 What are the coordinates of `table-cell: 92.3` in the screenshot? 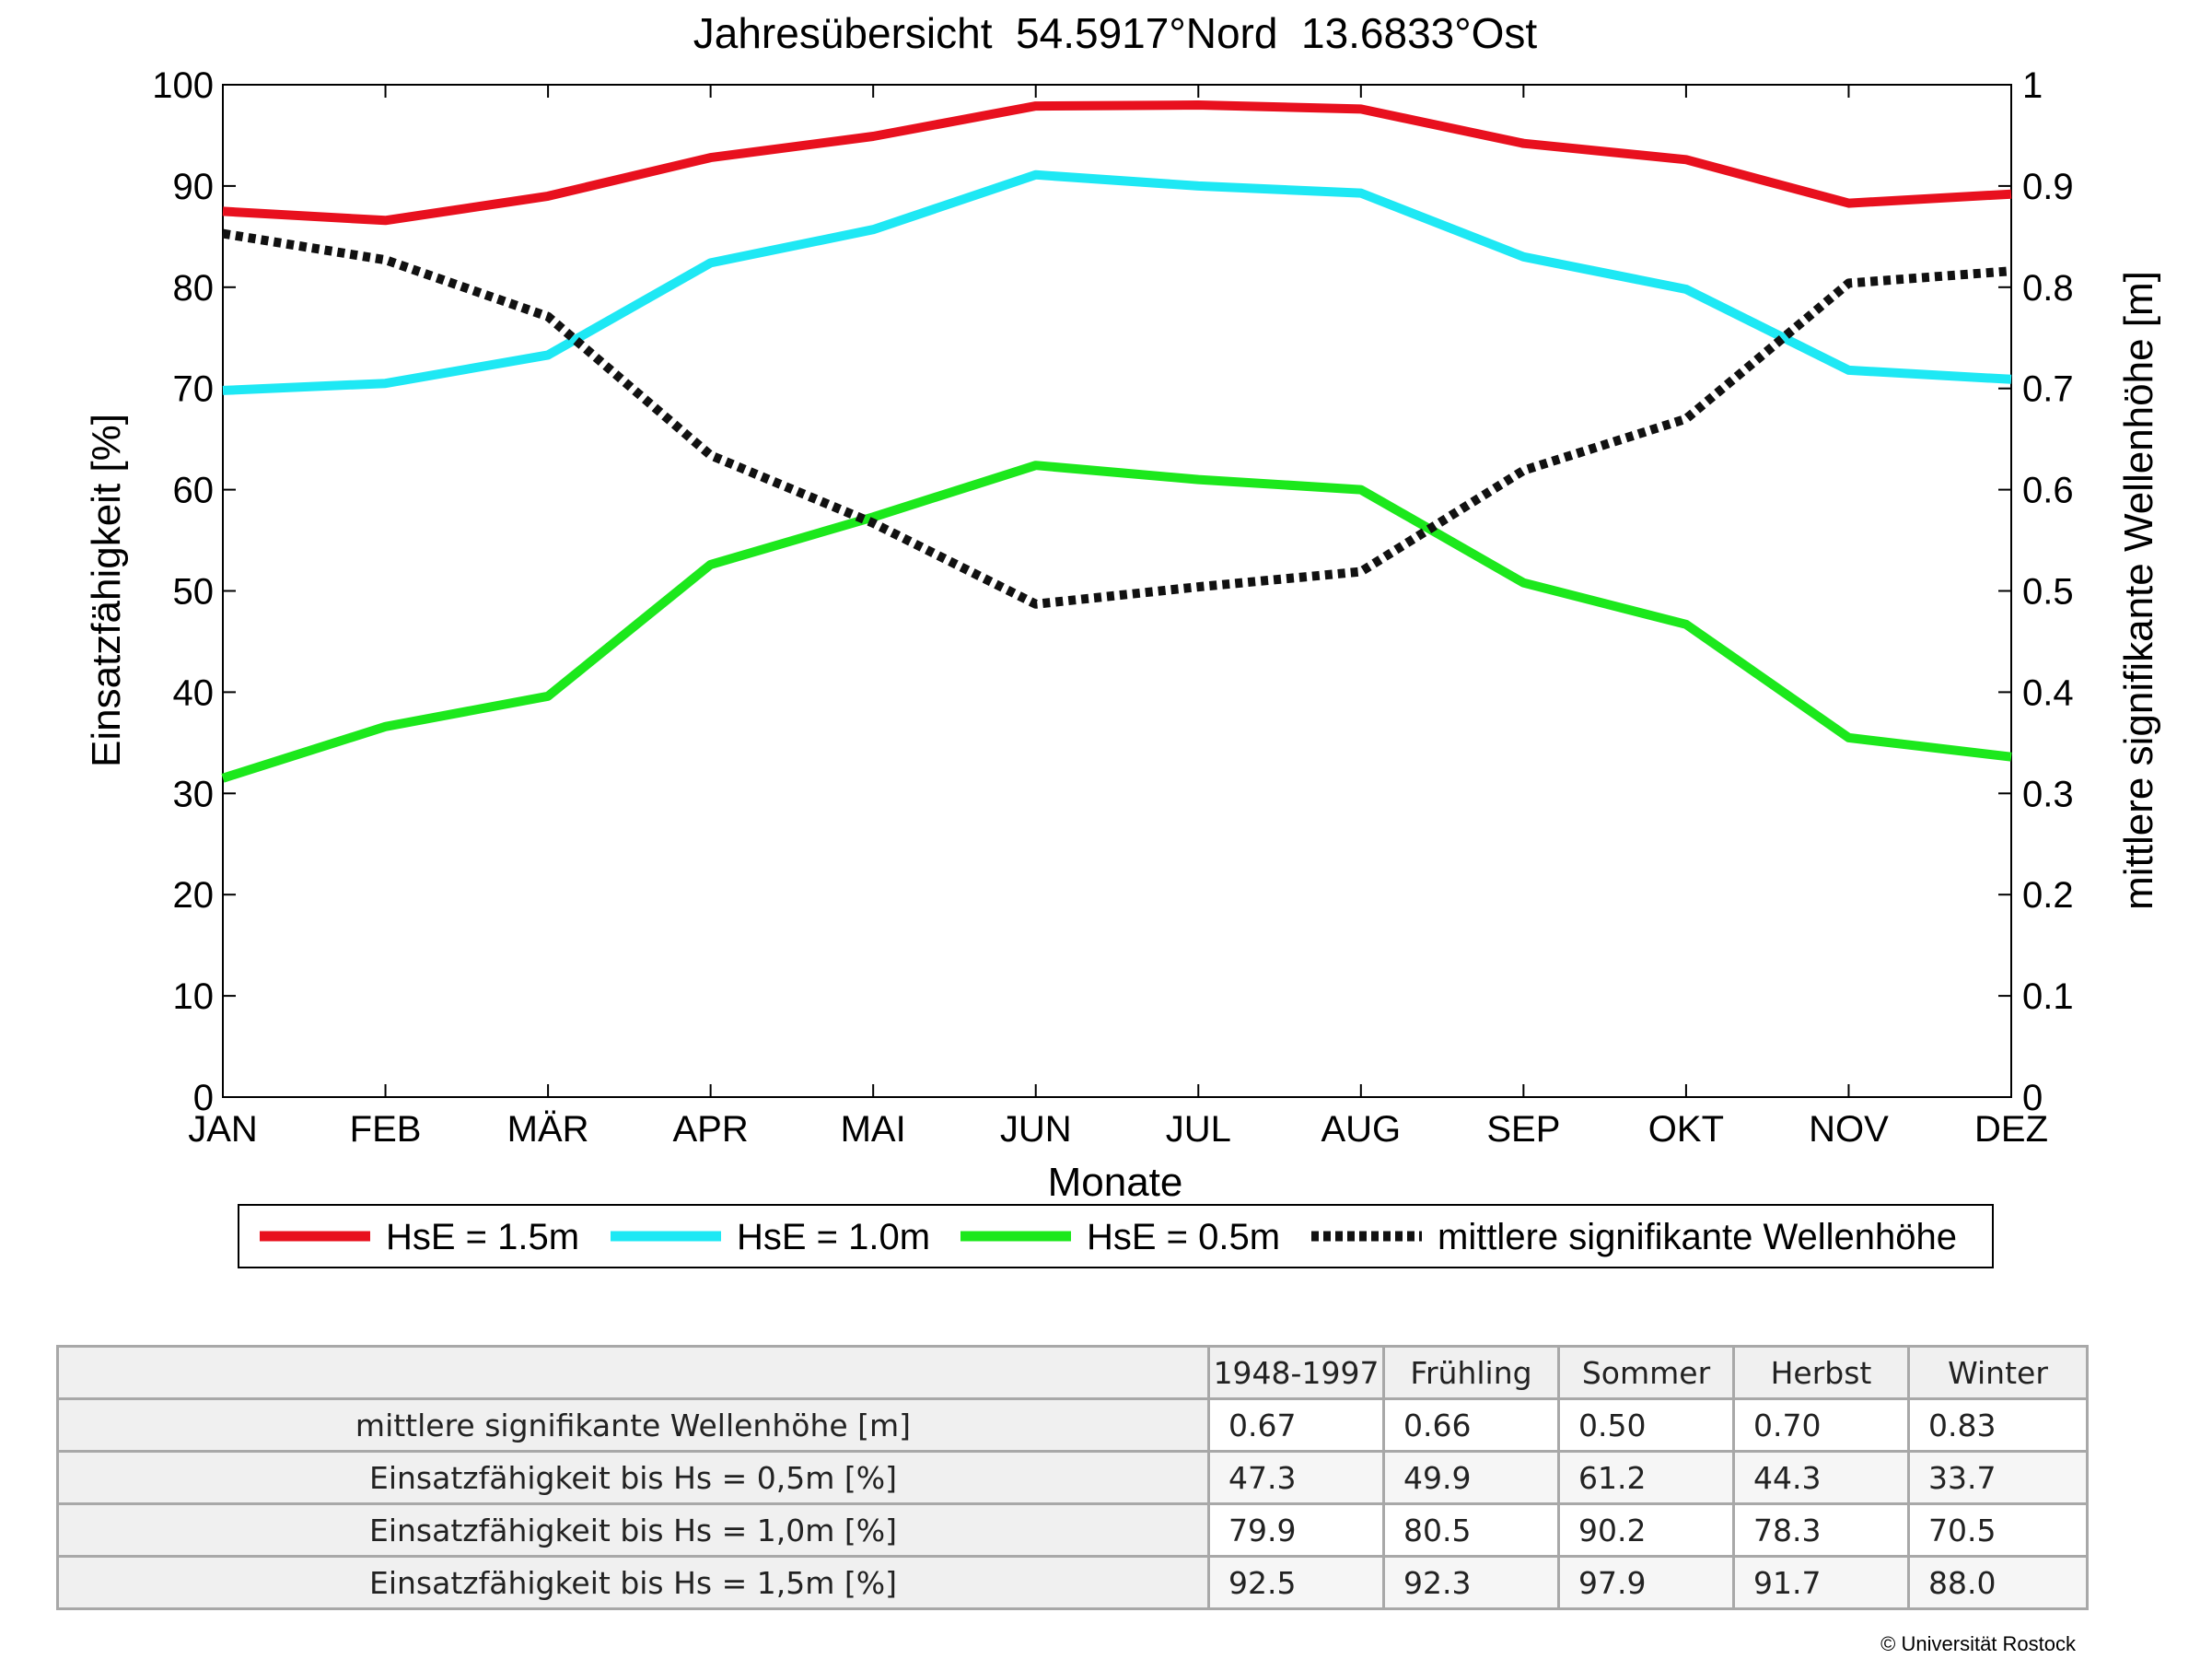 It's located at (1471, 1582).